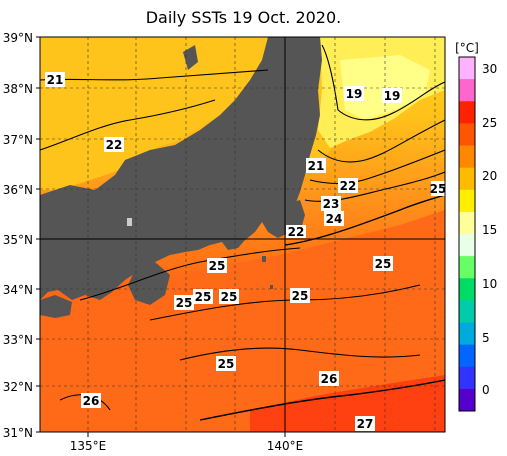 Image resolution: width=507 pixels, height=456 pixels. What do you see at coordinates (18, 290) in the screenshot?
I see `lat-label: 34°N` at bounding box center [18, 290].